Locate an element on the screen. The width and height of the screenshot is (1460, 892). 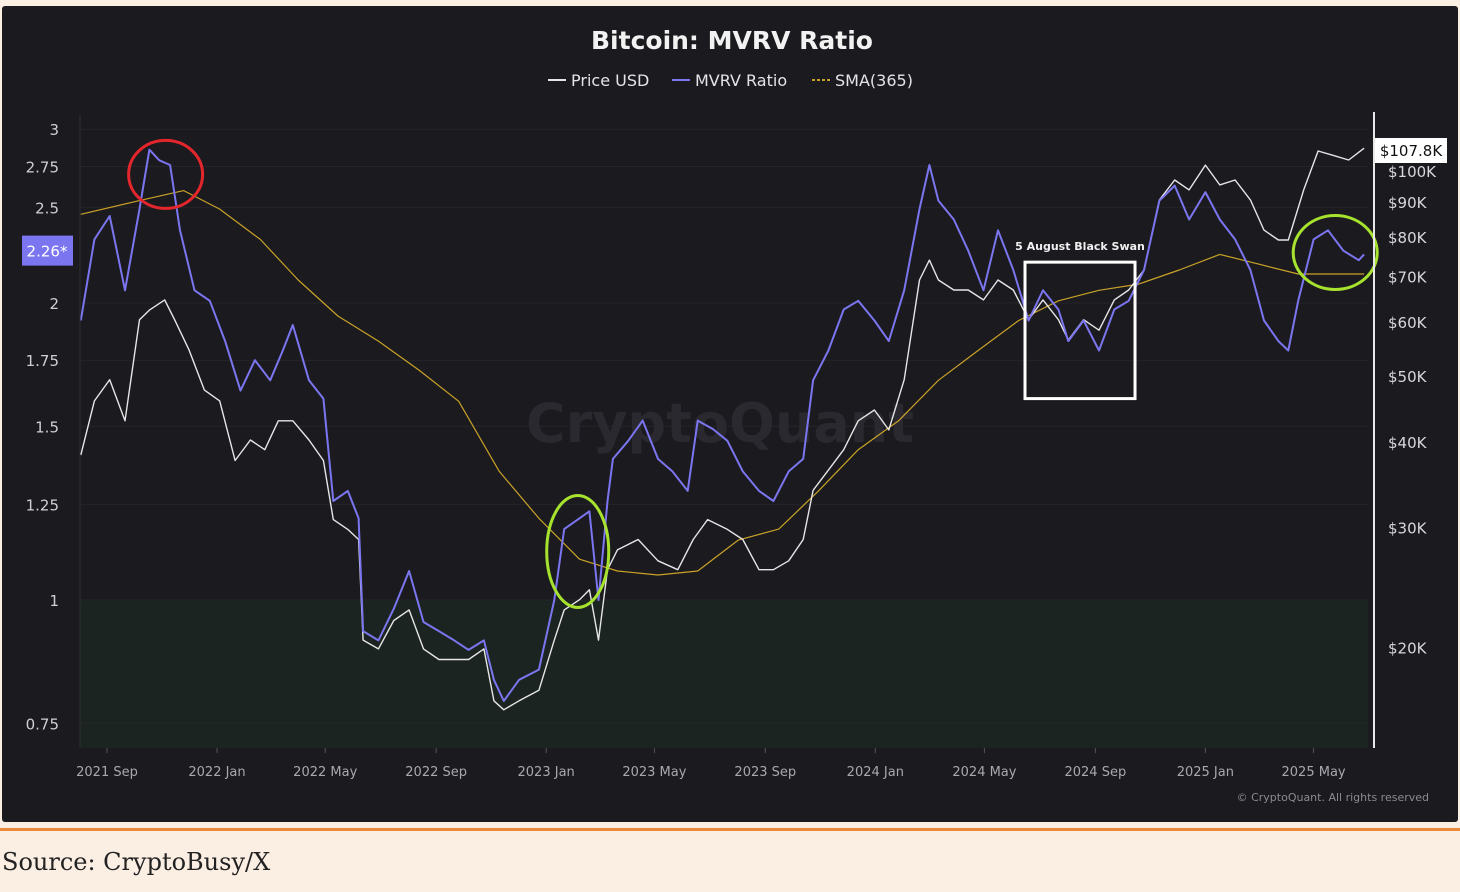
price-current-tag is located at coordinates (1411, 150).